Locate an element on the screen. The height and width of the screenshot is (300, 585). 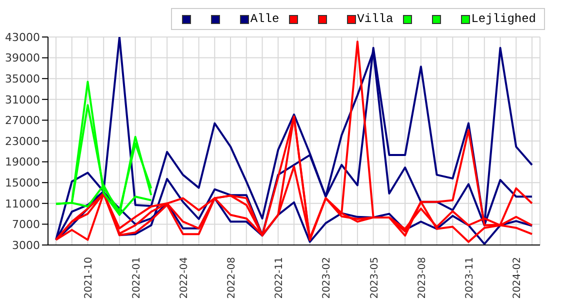
x-tick-label: 2022-04 is located at coordinates (184, 278).